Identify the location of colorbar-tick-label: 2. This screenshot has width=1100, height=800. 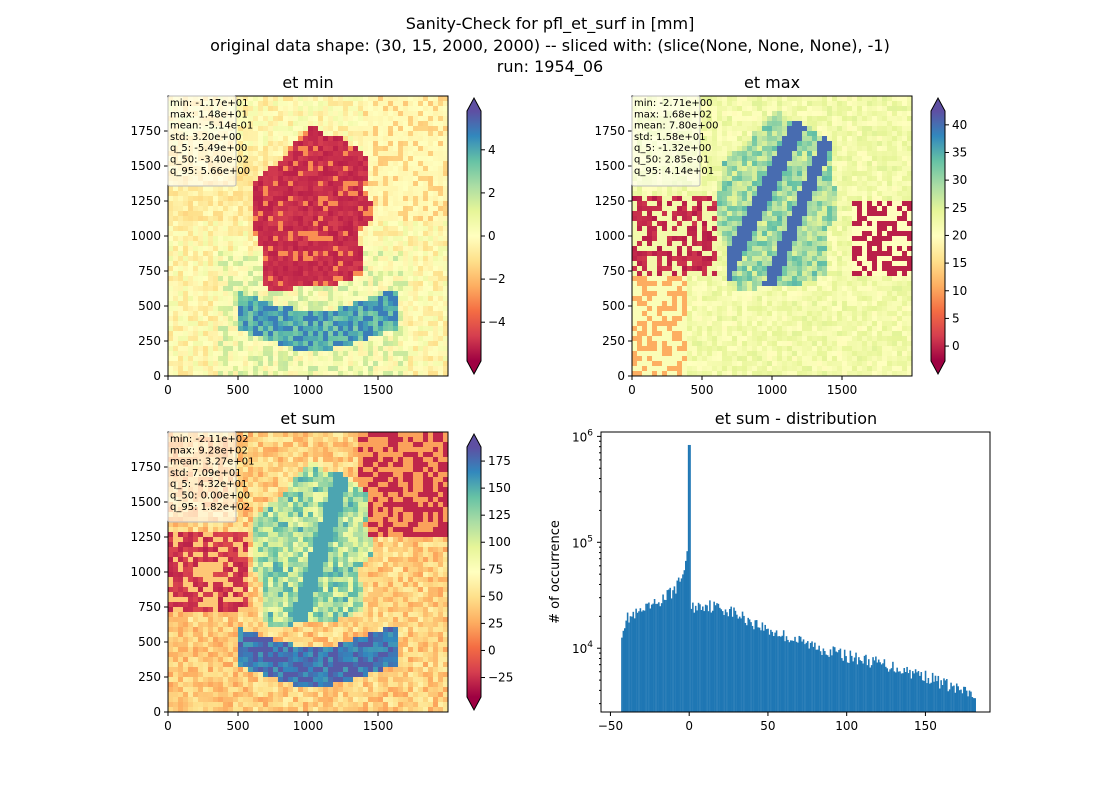
(492, 193).